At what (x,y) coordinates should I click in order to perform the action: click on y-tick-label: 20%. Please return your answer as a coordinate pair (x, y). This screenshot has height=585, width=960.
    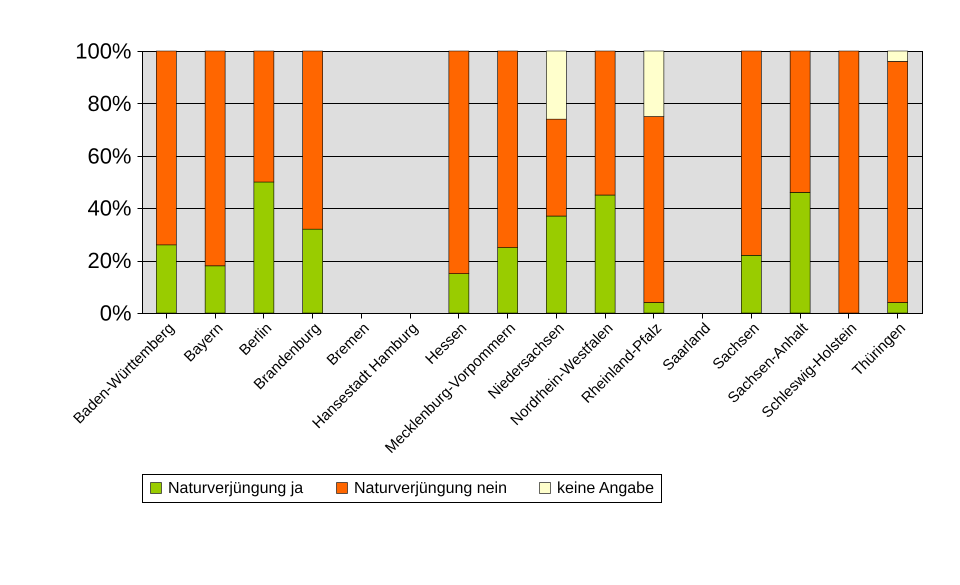
    Looking at the image, I should click on (109, 261).